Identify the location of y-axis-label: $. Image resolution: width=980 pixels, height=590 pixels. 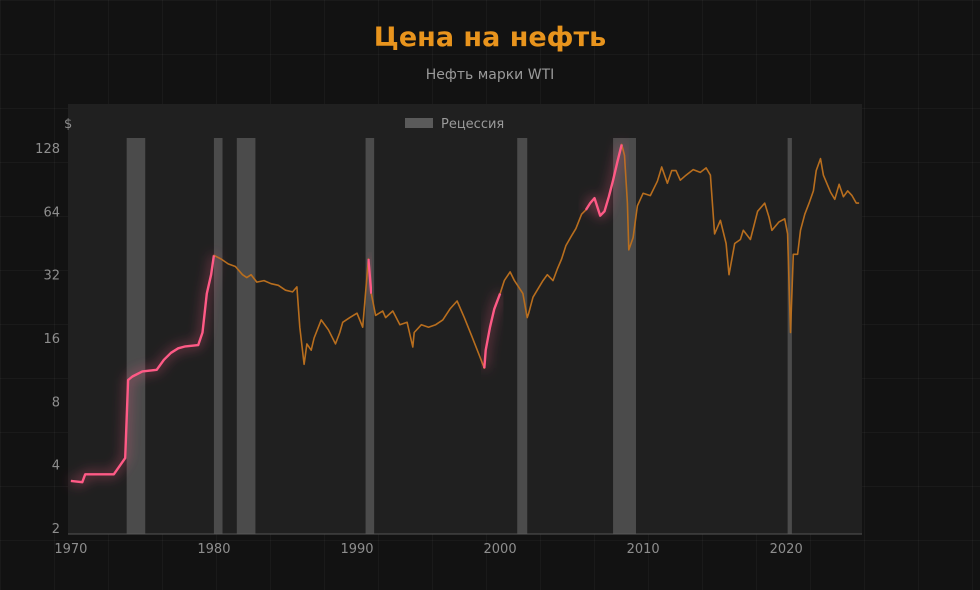
(68, 124).